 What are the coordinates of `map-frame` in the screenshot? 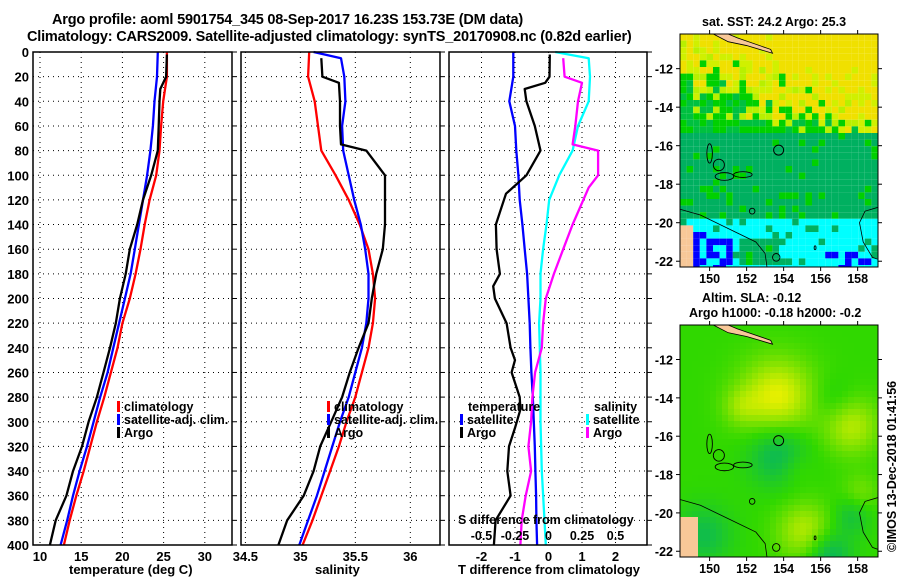 It's located at (779, 441).